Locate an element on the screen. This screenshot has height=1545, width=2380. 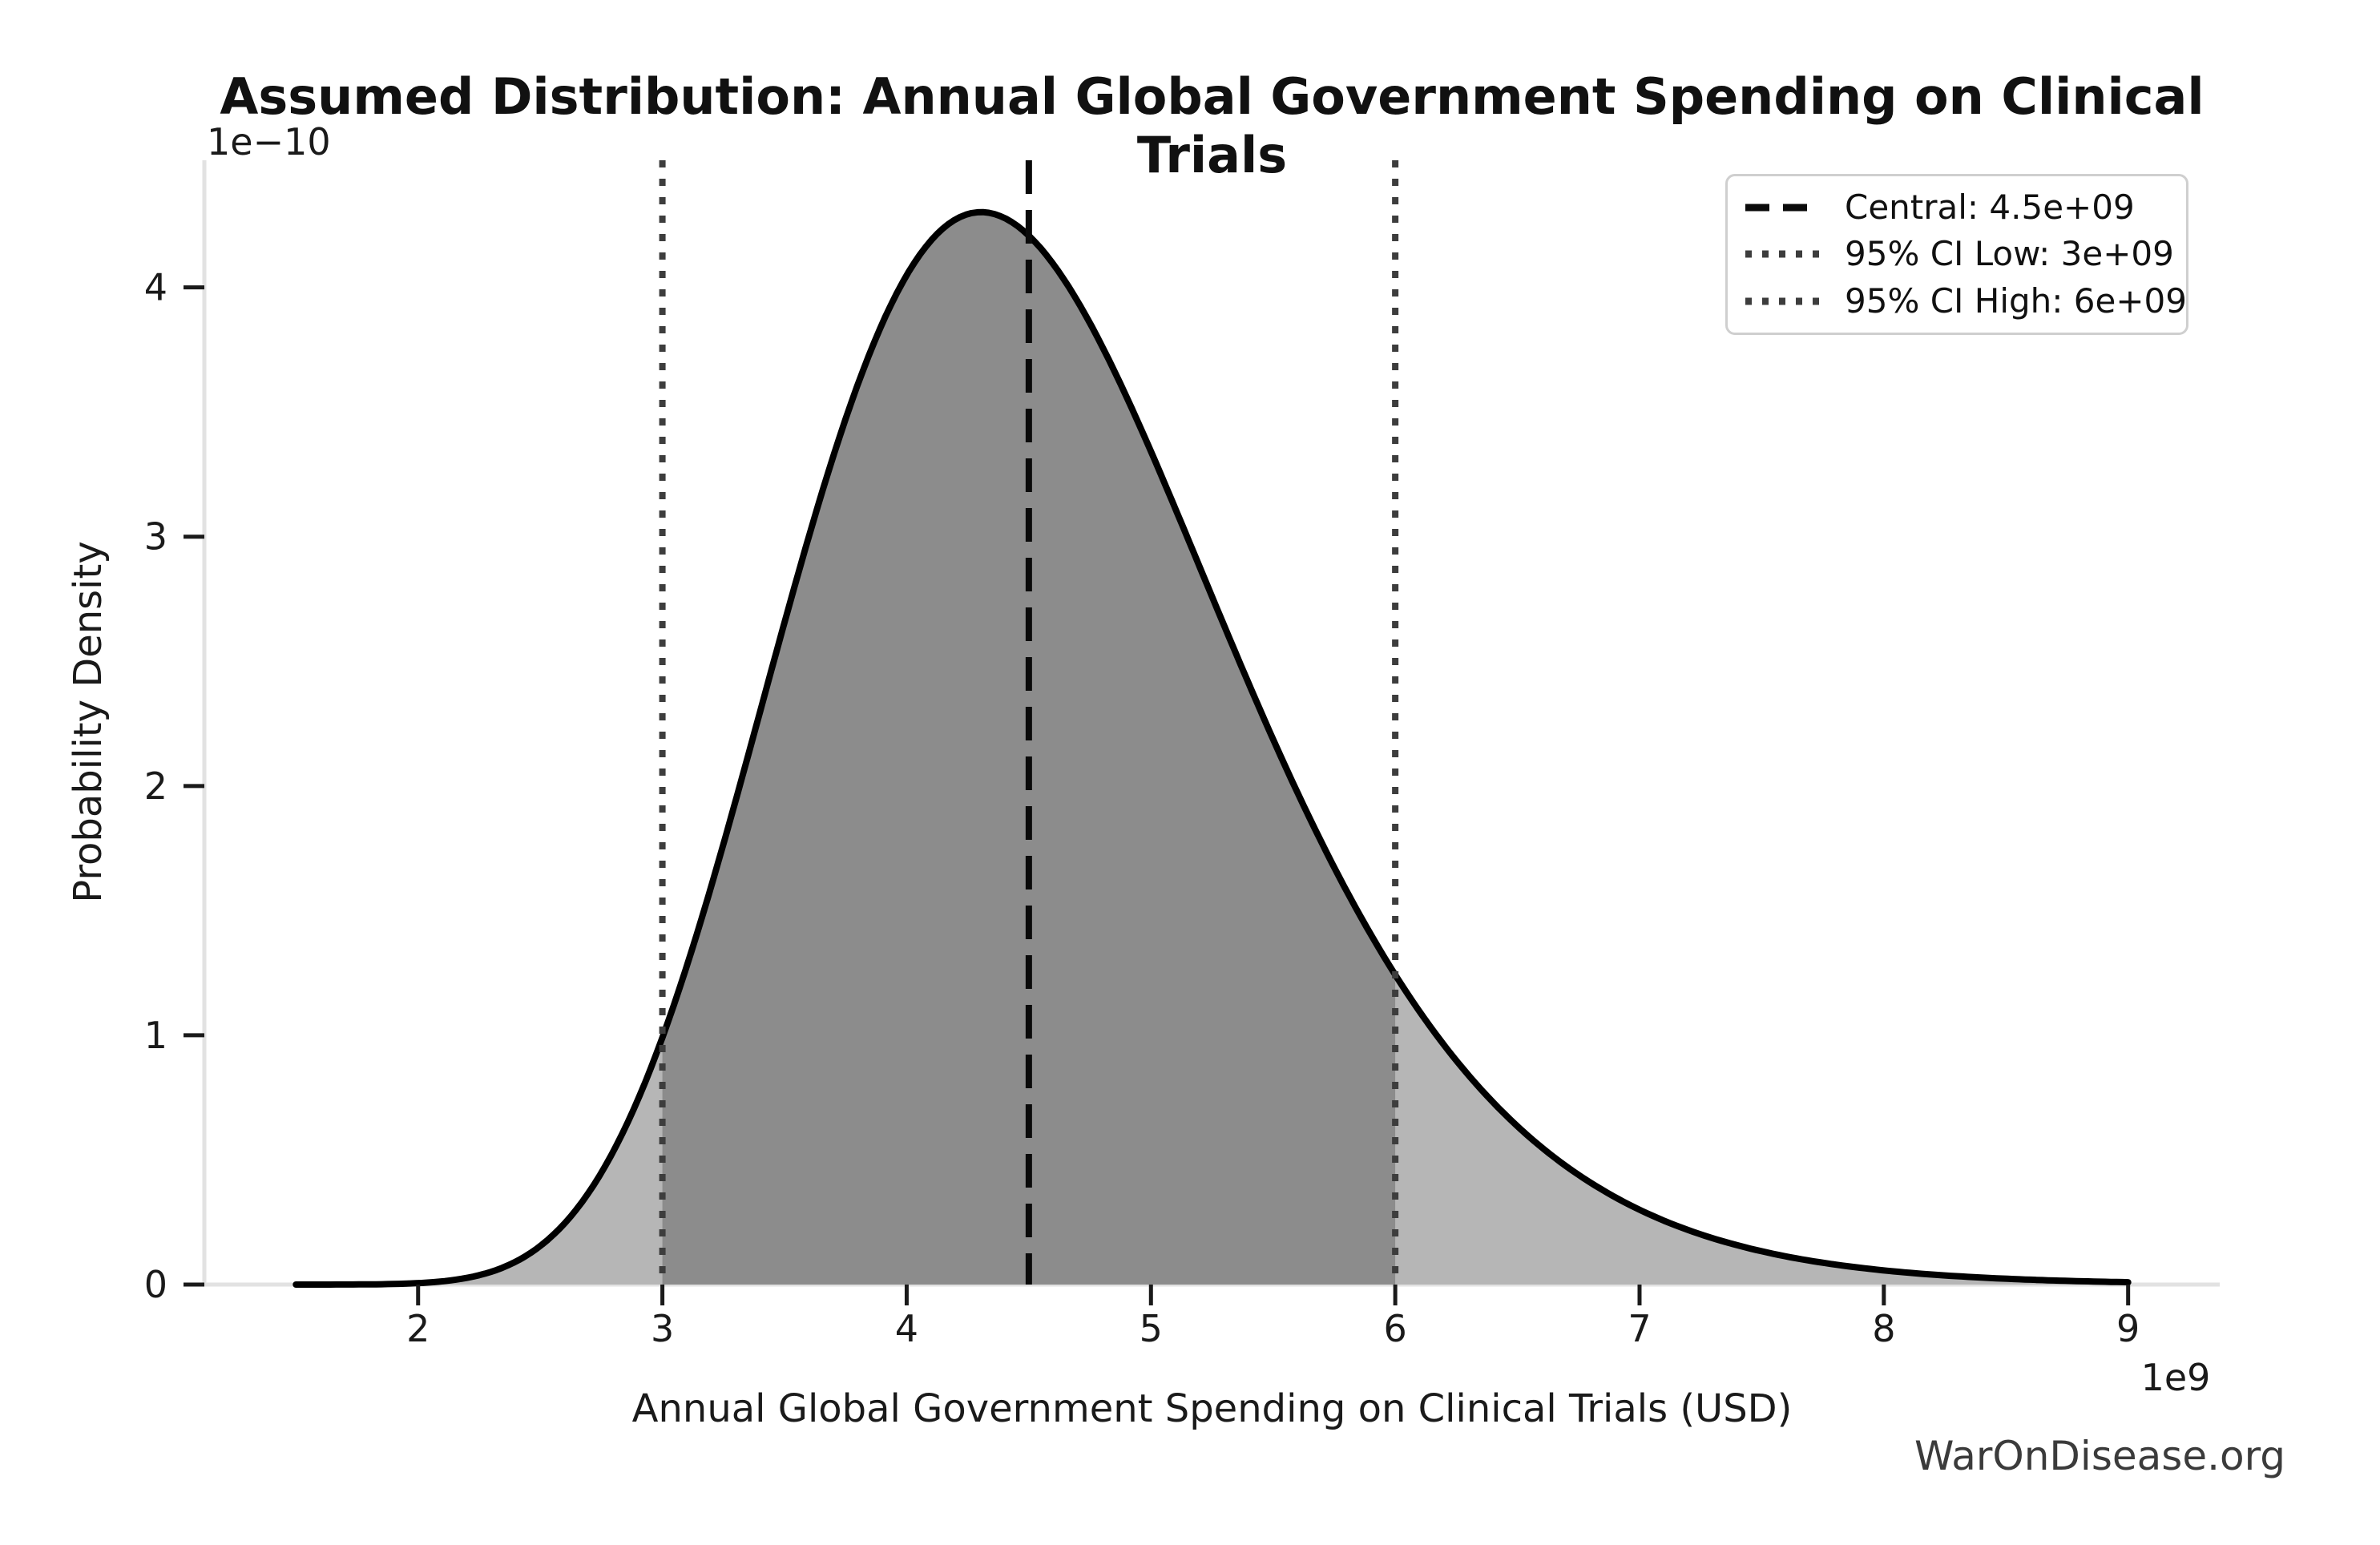
watermark: WarOnDisease.org is located at coordinates (2099, 1456).